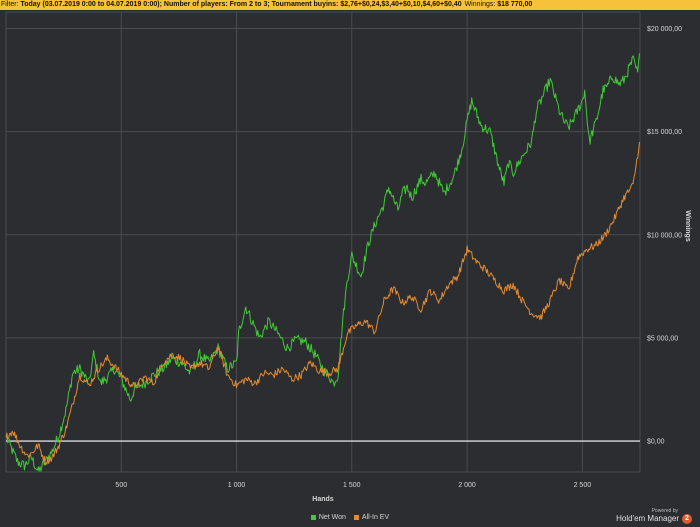 The image size is (700, 527). Describe the element at coordinates (323, 499) in the screenshot. I see `x-axis-label: Hands` at that location.